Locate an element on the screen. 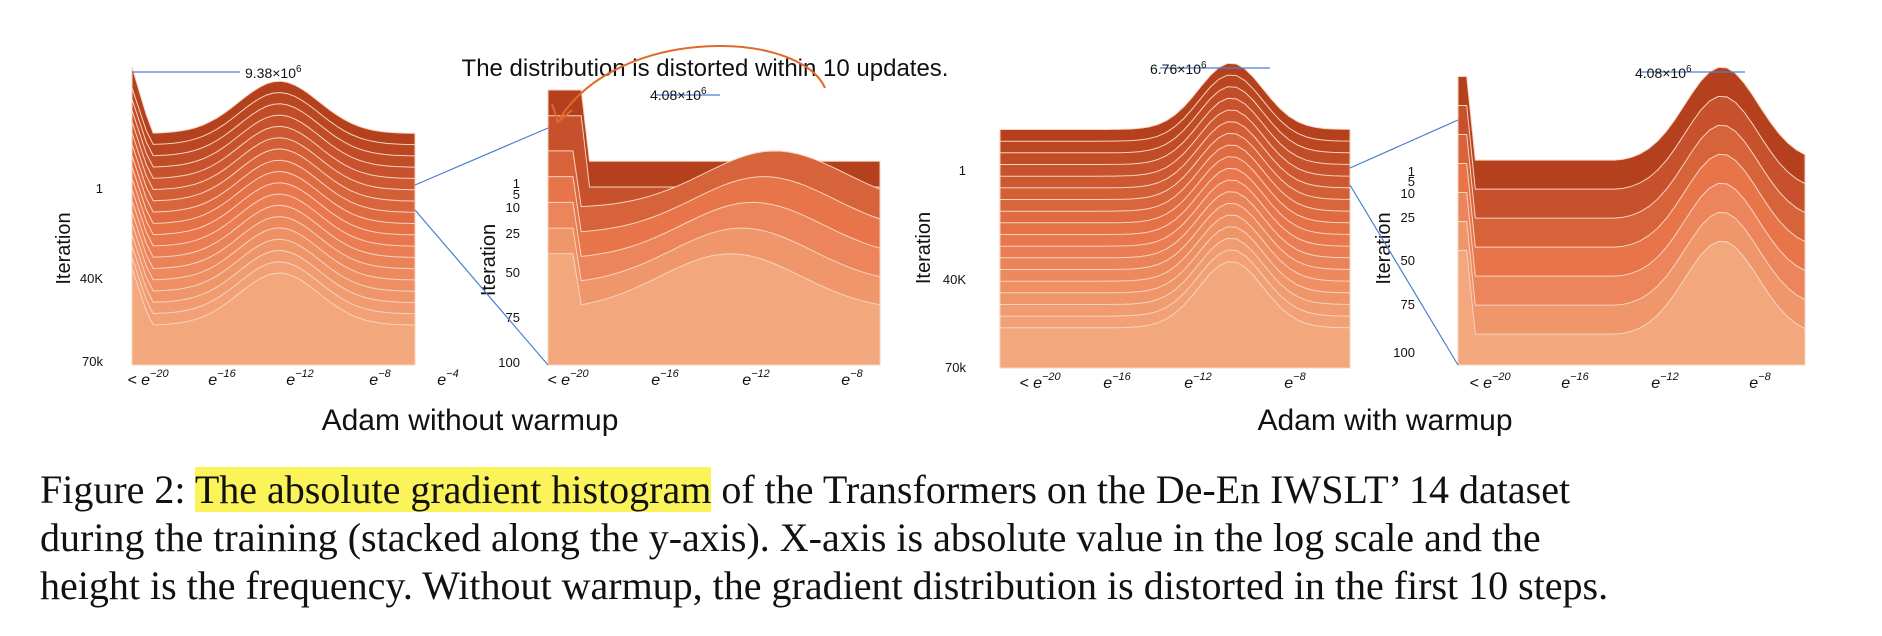 This screenshot has width=1882, height=636. peak-label: 9.38×106 is located at coordinates (273, 72).